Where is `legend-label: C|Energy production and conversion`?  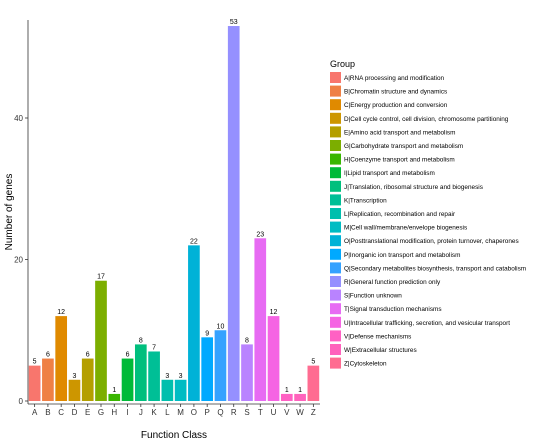 legend-label: C|Energy production and conversion is located at coordinates (396, 105).